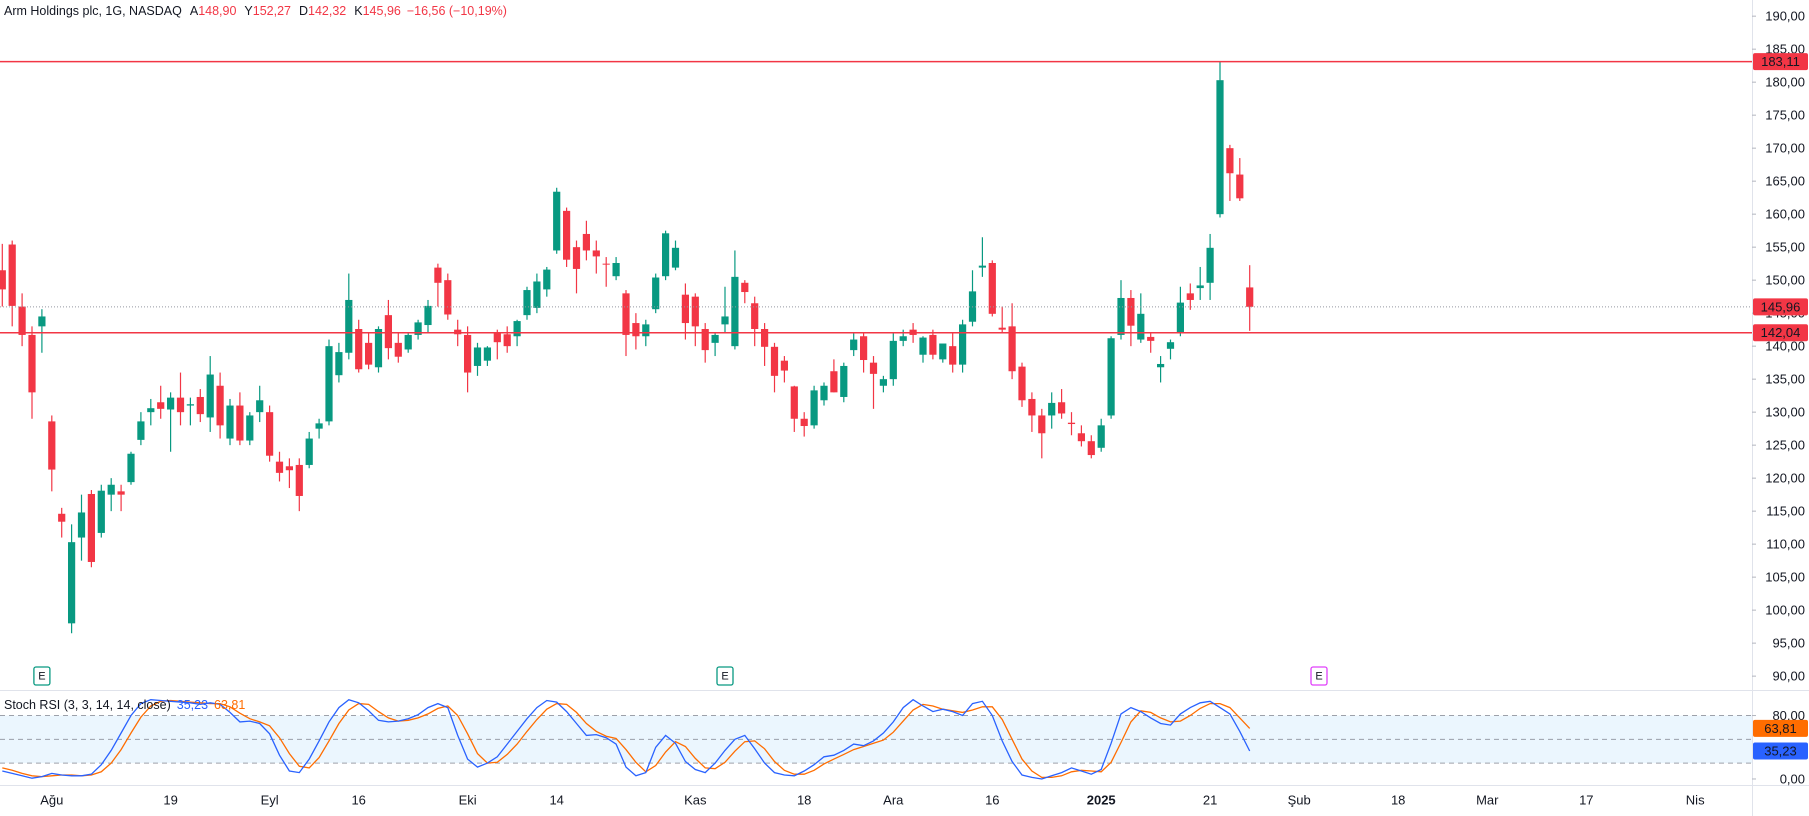 This screenshot has height=816, width=1809. What do you see at coordinates (42, 676) in the screenshot?
I see `earnings-marker` at bounding box center [42, 676].